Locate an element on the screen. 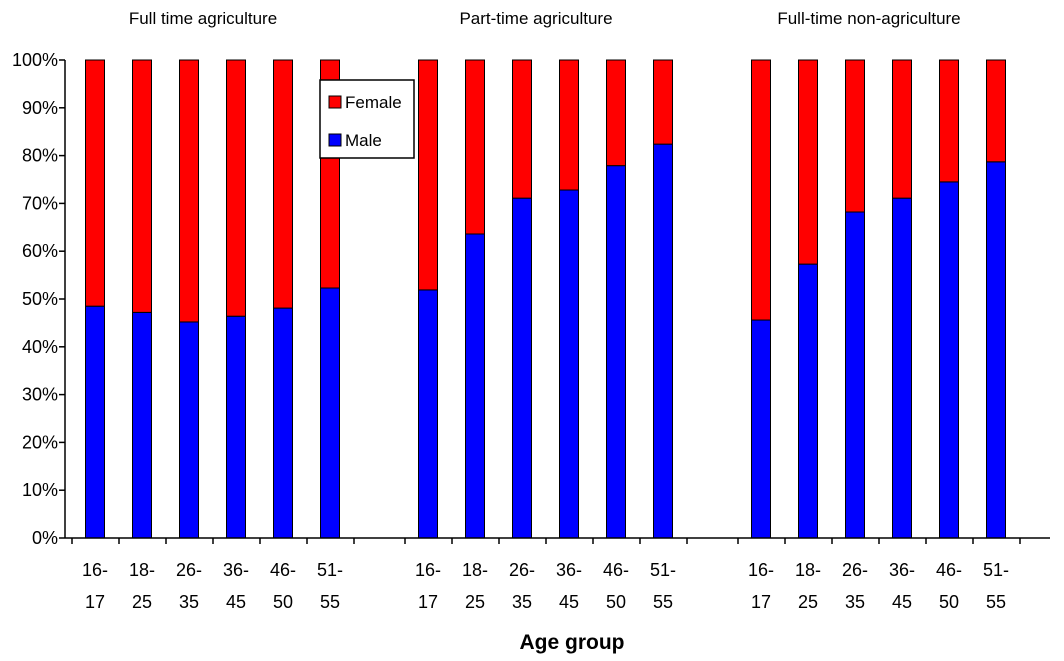 The height and width of the screenshot is (661, 1064). y-tick-label: 90% is located at coordinates (40, 108).